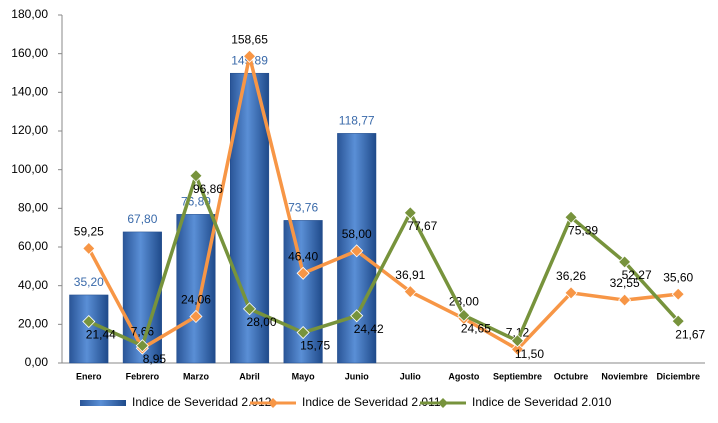  What do you see at coordinates (303, 256) in the screenshot?
I see `data-label: 46,40` at bounding box center [303, 256].